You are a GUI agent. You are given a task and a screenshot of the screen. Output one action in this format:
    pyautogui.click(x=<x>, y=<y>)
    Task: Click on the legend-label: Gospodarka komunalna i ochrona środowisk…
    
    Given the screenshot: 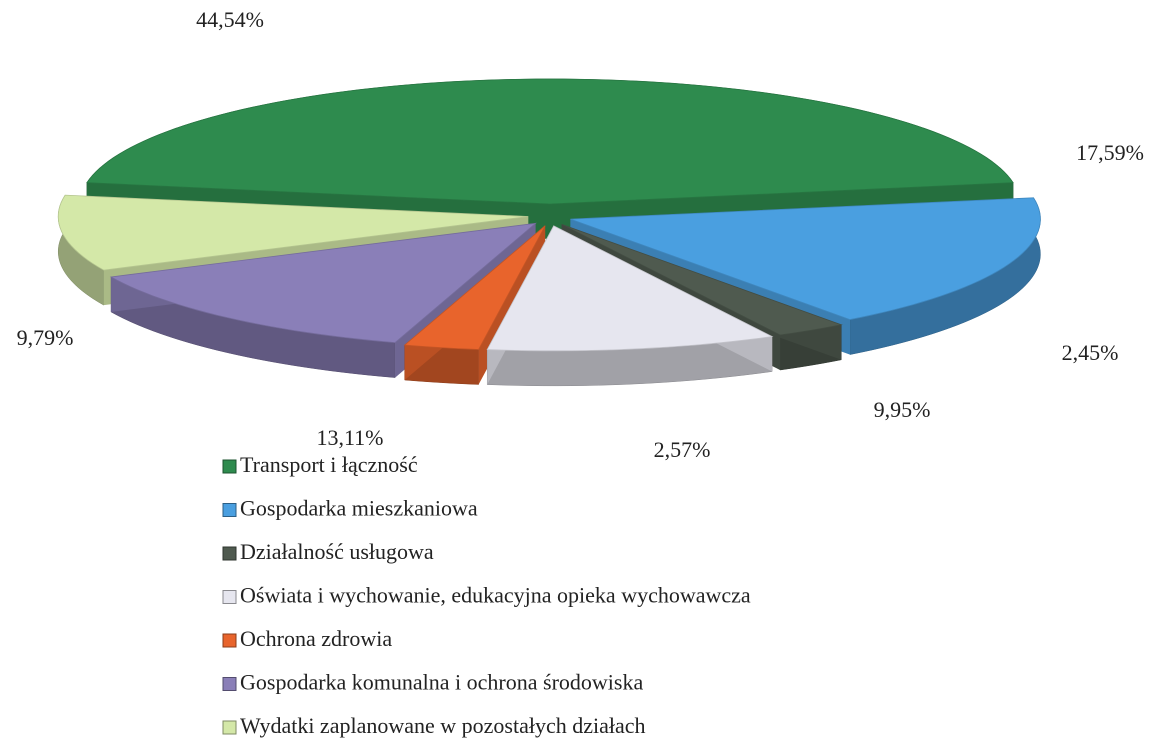 What is the action you would take?
    pyautogui.click(x=441, y=682)
    